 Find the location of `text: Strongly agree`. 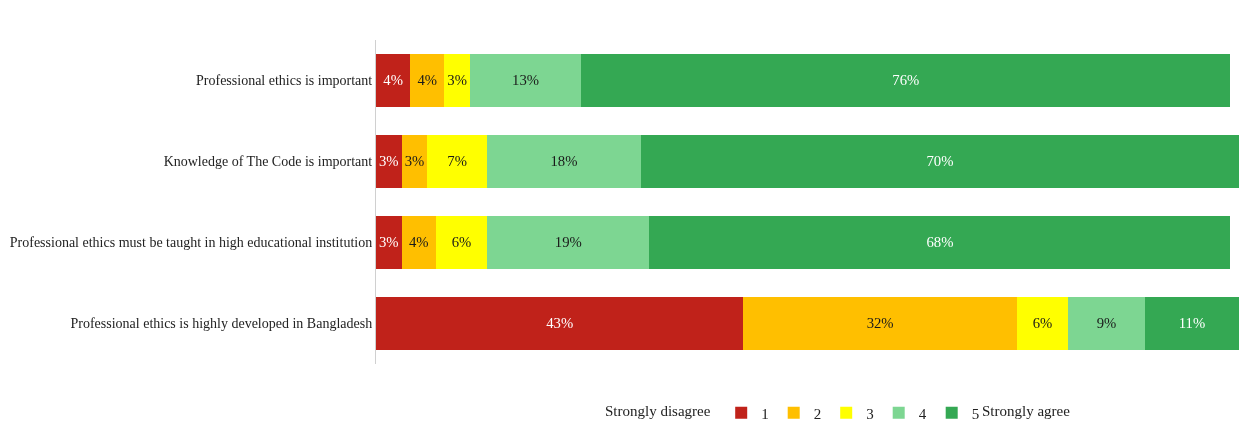

text: Strongly agree is located at coordinates (1026, 411).